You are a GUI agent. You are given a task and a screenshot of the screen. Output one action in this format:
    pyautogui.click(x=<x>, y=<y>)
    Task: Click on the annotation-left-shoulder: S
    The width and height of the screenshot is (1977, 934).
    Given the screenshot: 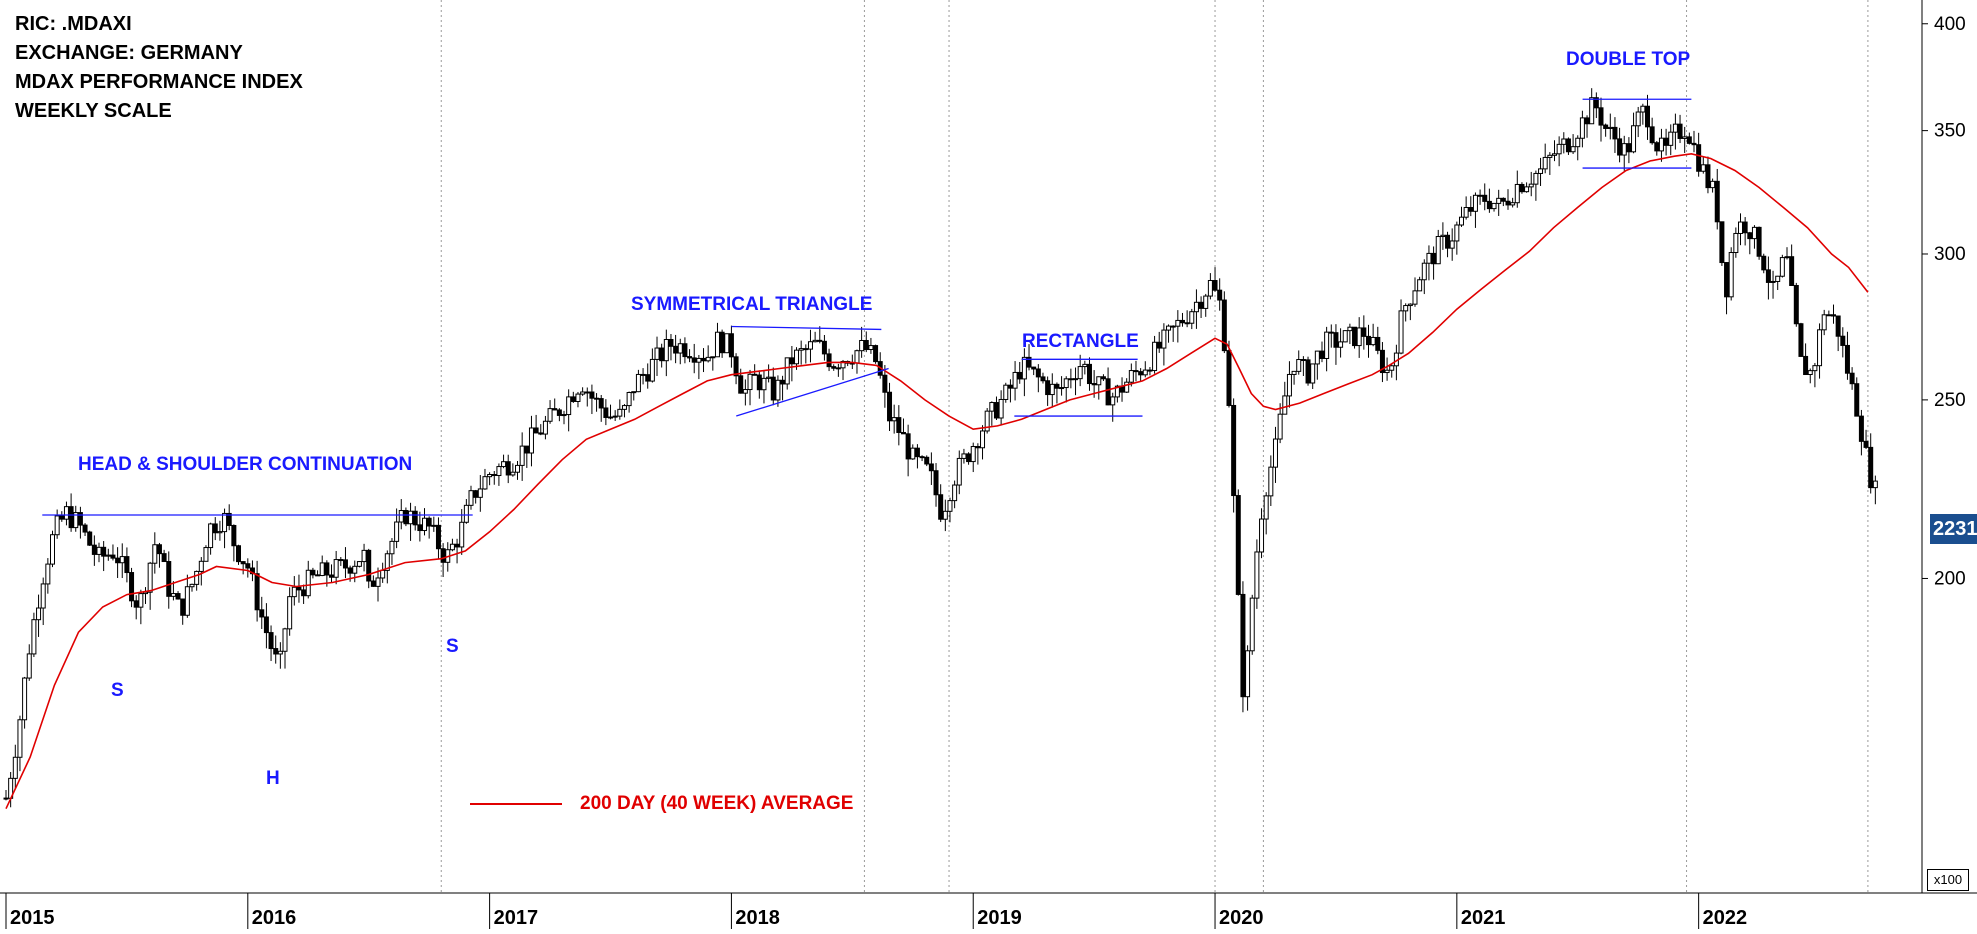 What is the action you would take?
    pyautogui.click(x=117, y=690)
    